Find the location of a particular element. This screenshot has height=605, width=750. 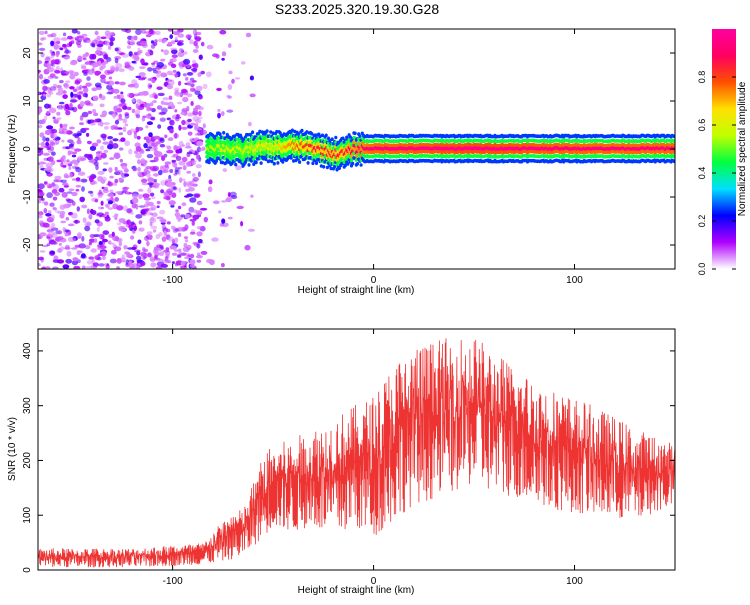

snr-x-axis-label: Height of straight line (km) is located at coordinates (356, 590).